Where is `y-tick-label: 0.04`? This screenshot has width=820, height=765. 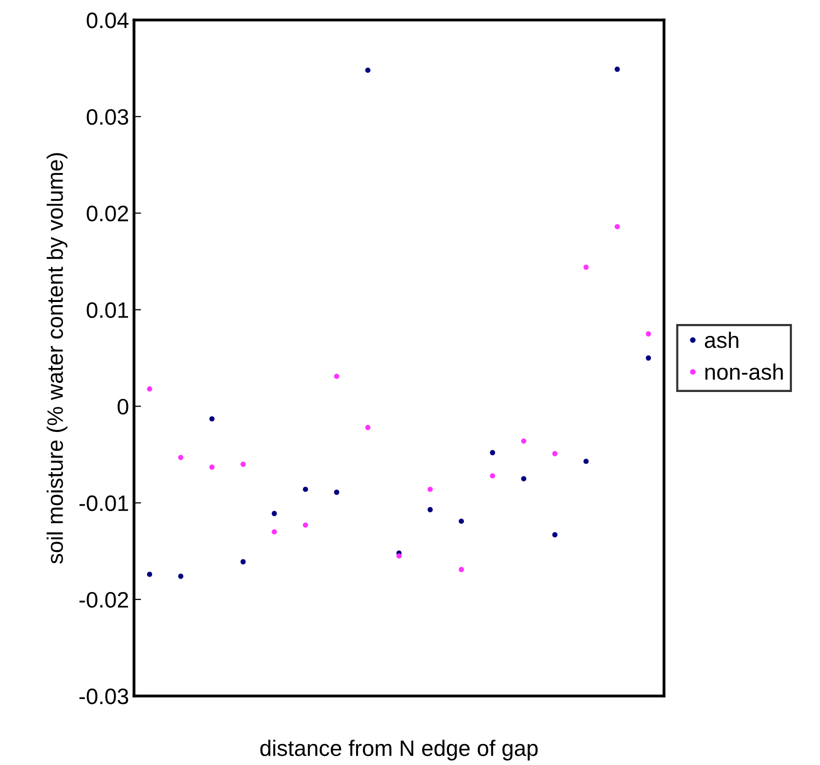
y-tick-label: 0.04 is located at coordinates (107, 20).